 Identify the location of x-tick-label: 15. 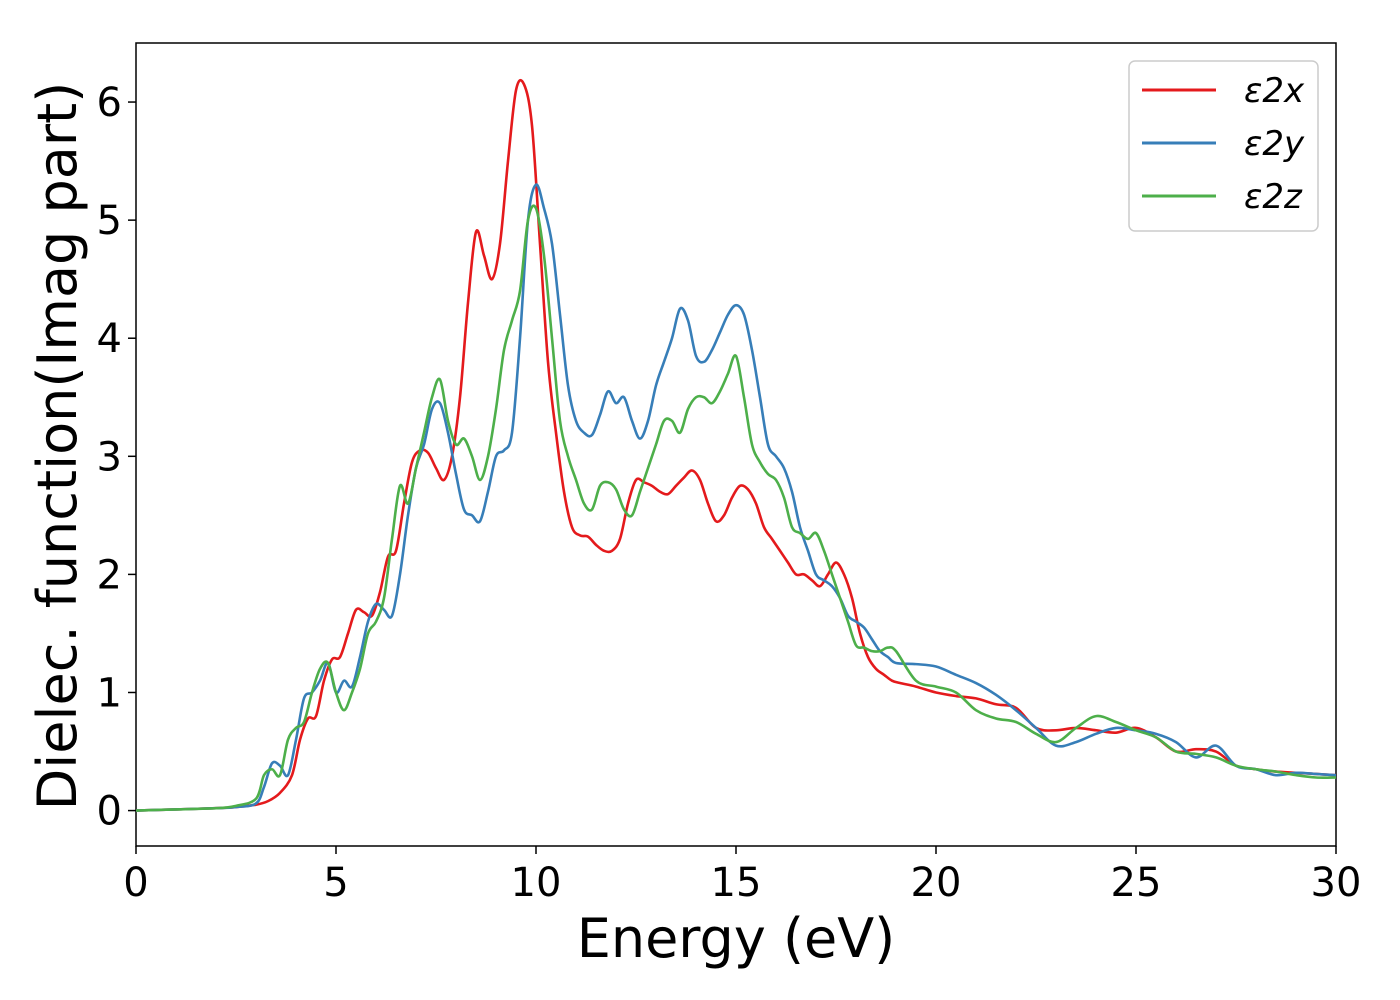
(736, 883).